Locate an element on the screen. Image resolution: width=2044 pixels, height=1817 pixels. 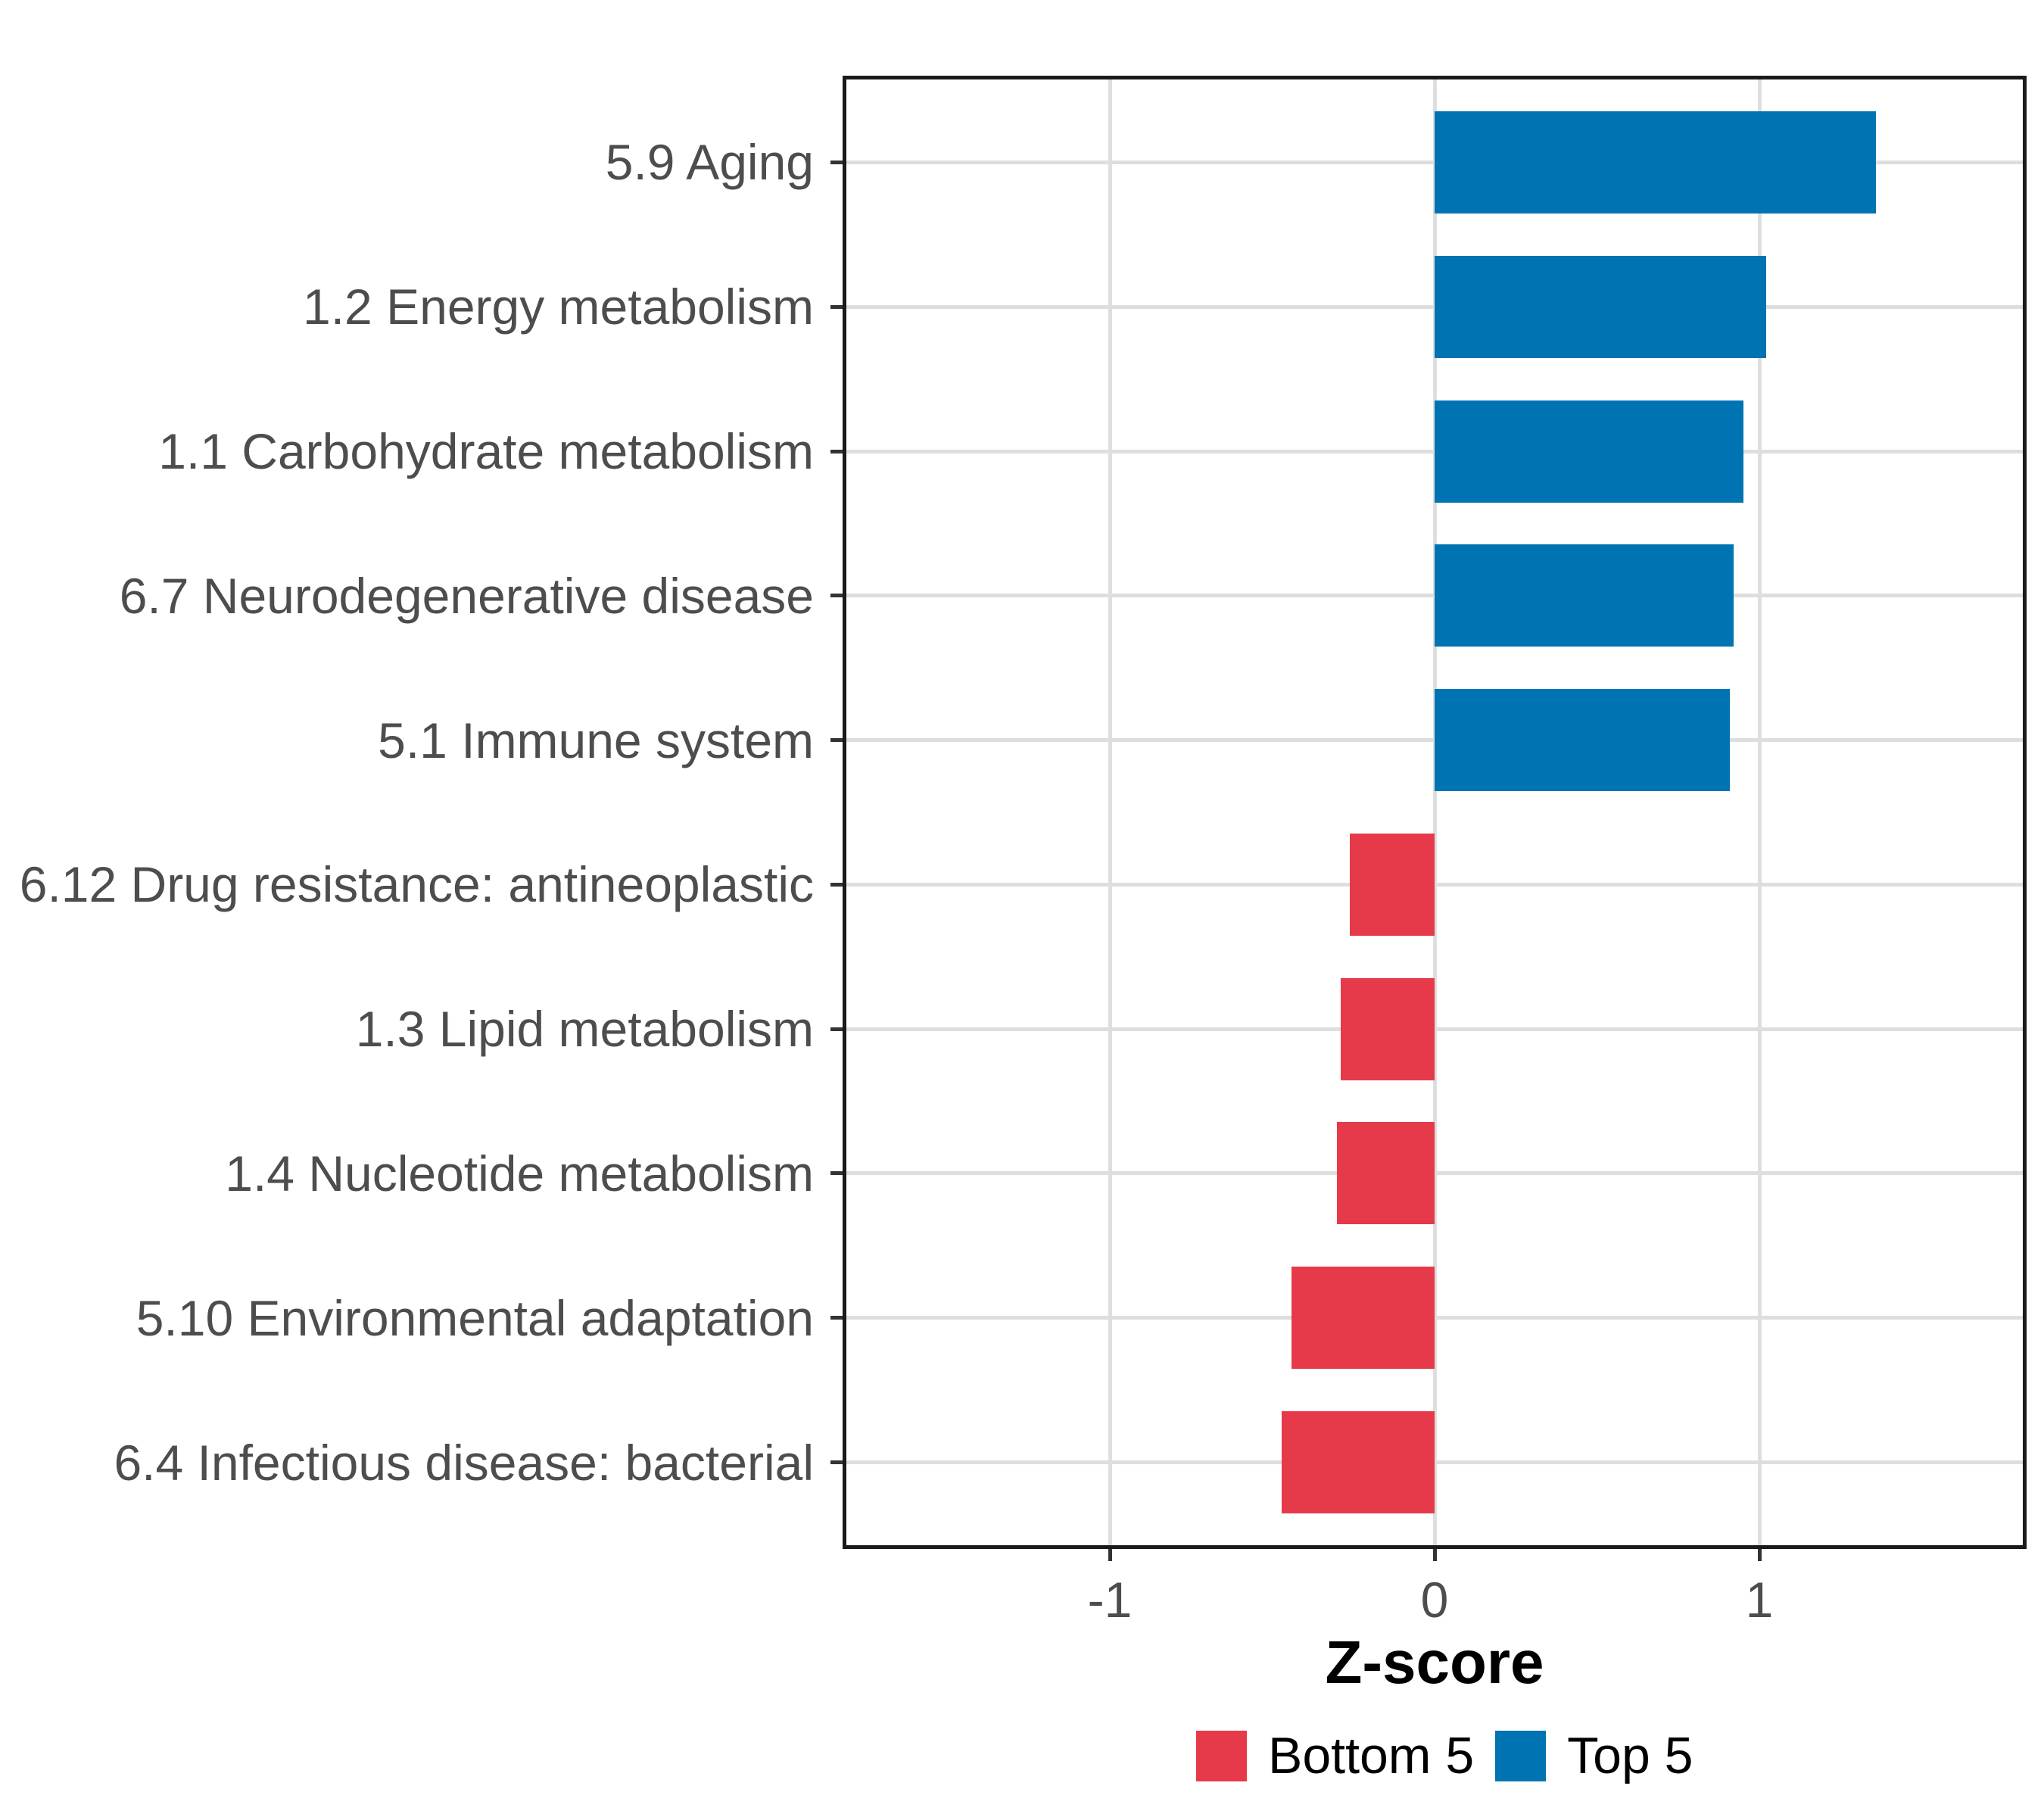
legend-swatch-top5 is located at coordinates (1521, 1755).